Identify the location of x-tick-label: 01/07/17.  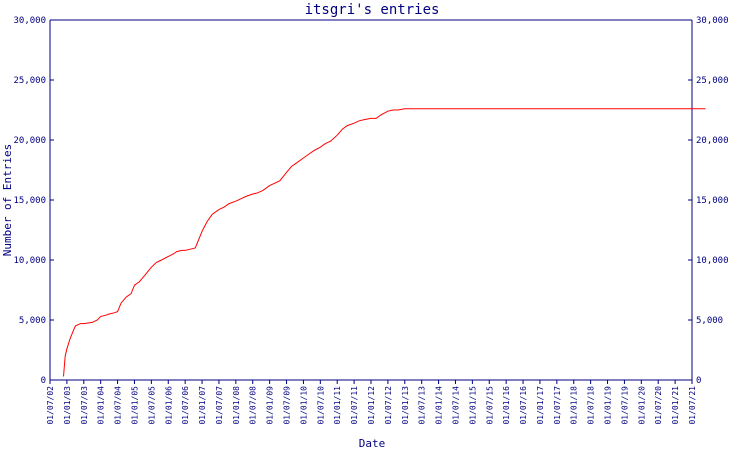
(557, 405).